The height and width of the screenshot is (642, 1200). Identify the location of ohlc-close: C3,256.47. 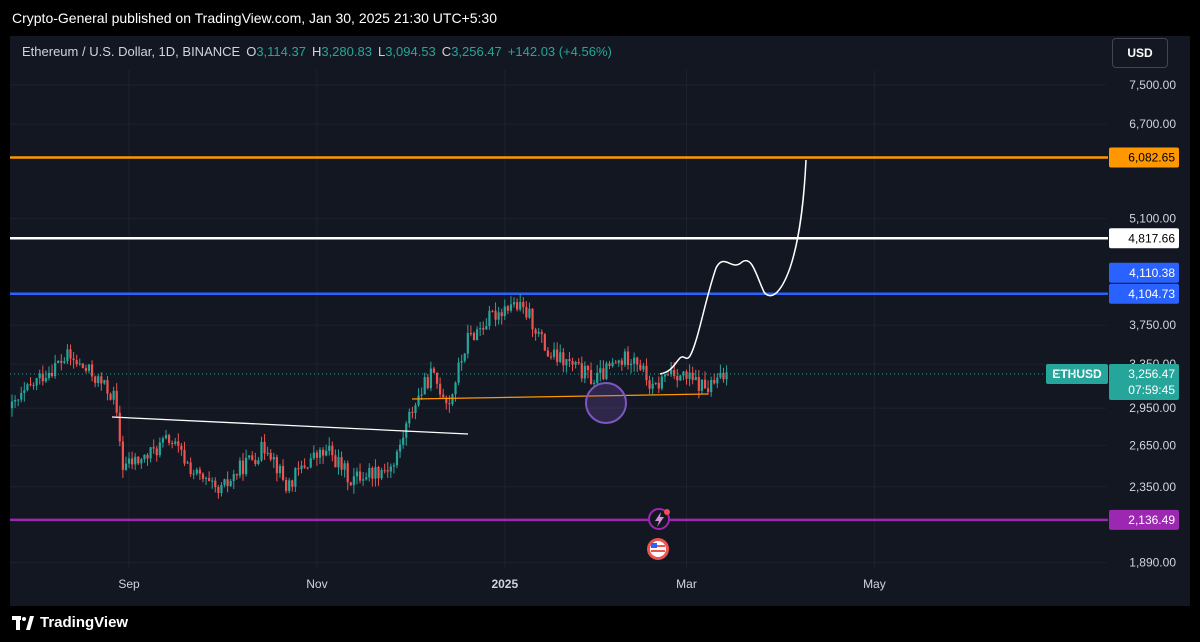
(471, 51).